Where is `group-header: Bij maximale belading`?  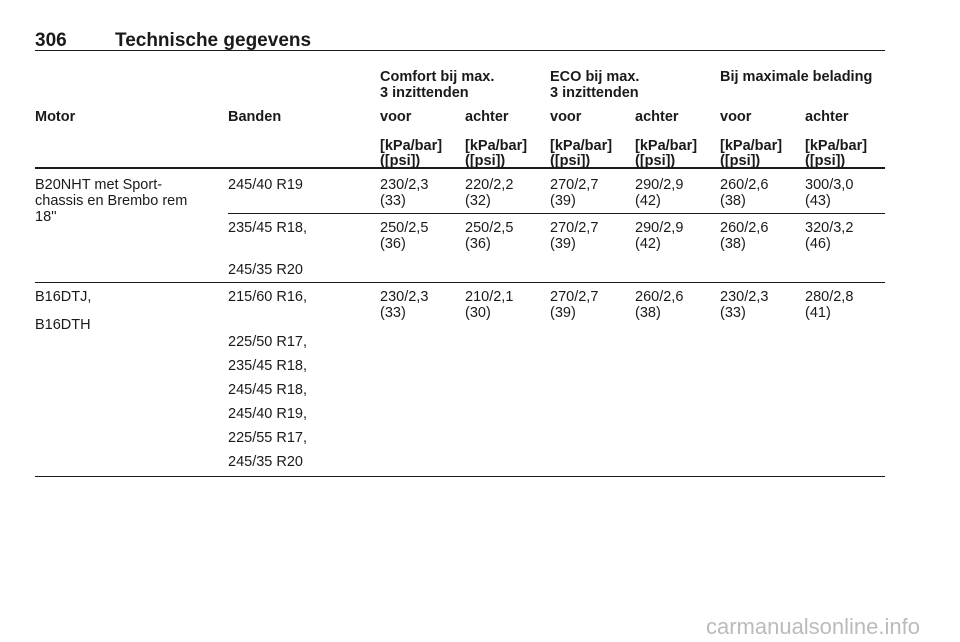
group-header: Bij maximale belading is located at coordinates (796, 77).